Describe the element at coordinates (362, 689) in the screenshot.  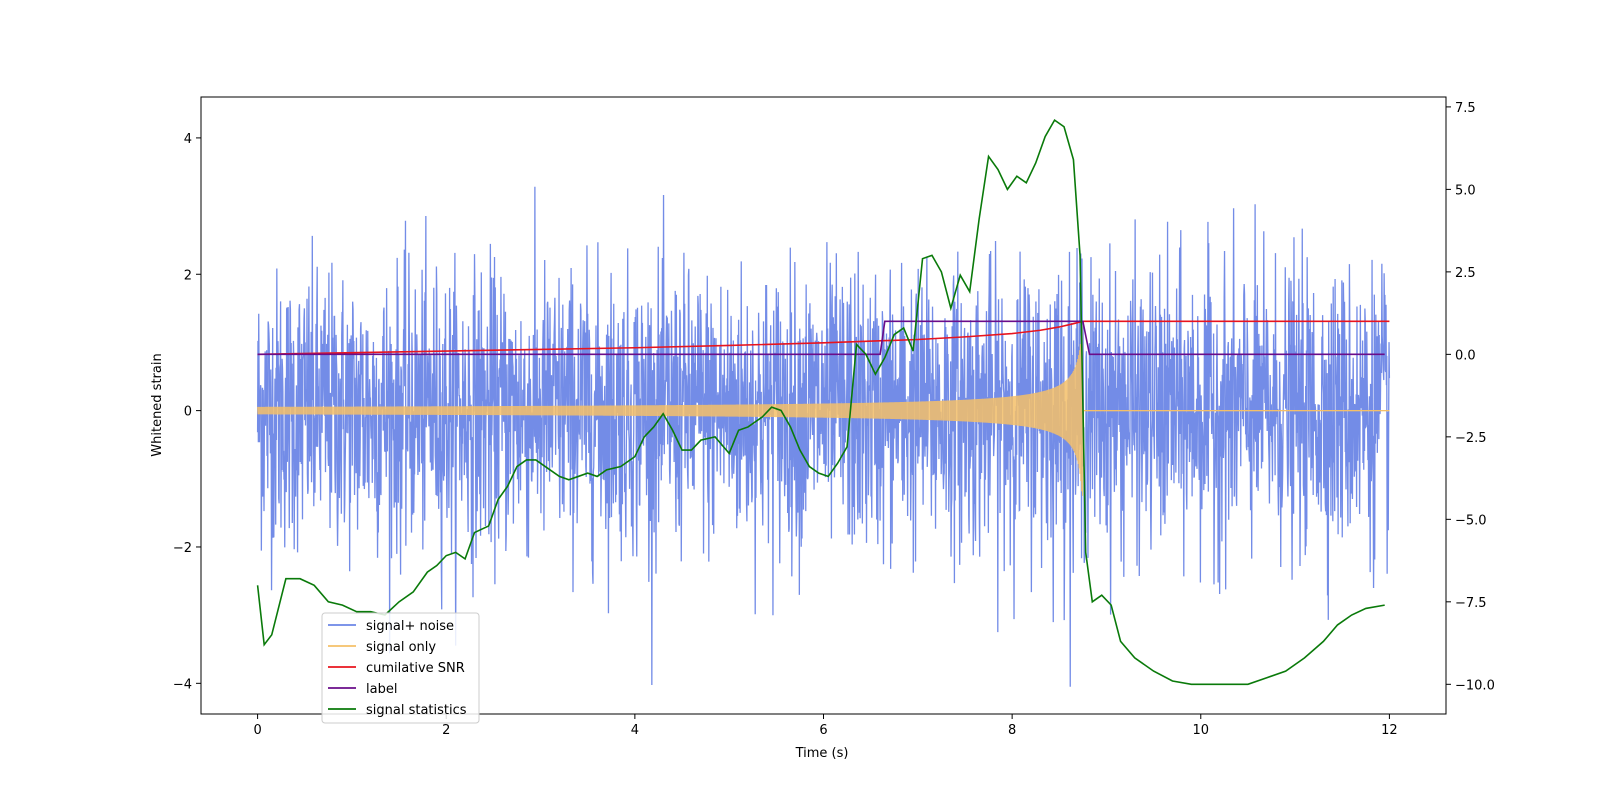
I see `legend-entry-label: label` at that location.